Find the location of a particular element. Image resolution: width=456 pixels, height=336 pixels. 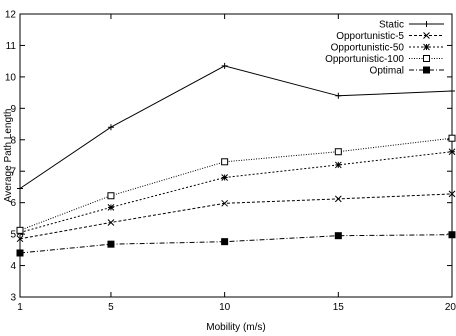

legend-item: Optimal is located at coordinates (407, 71).